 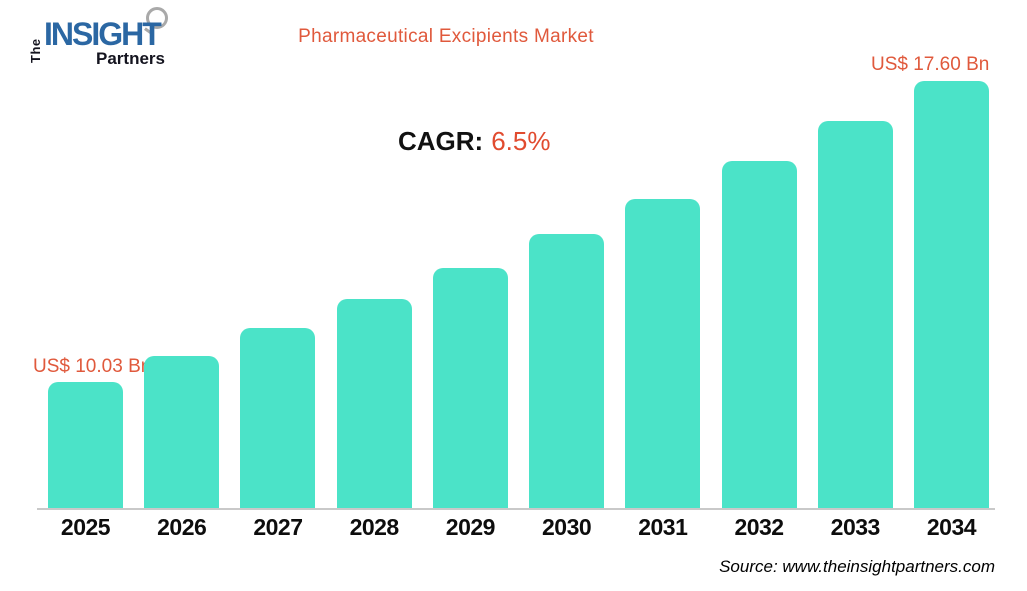 I want to click on cagr-annotation: CAGR: 6.5%, so click(x=474, y=141).